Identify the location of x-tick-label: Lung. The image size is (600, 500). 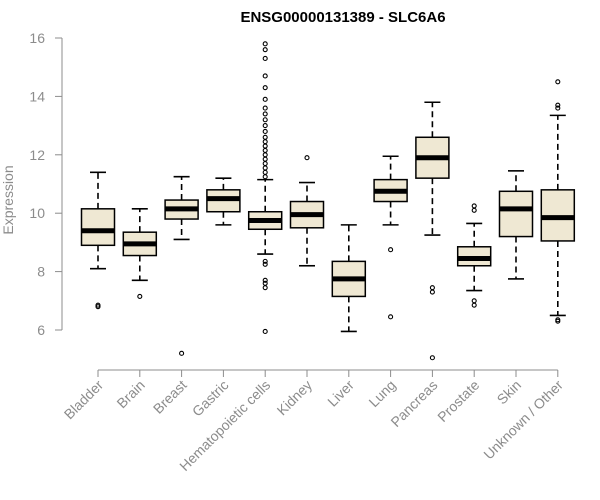
(381, 393).